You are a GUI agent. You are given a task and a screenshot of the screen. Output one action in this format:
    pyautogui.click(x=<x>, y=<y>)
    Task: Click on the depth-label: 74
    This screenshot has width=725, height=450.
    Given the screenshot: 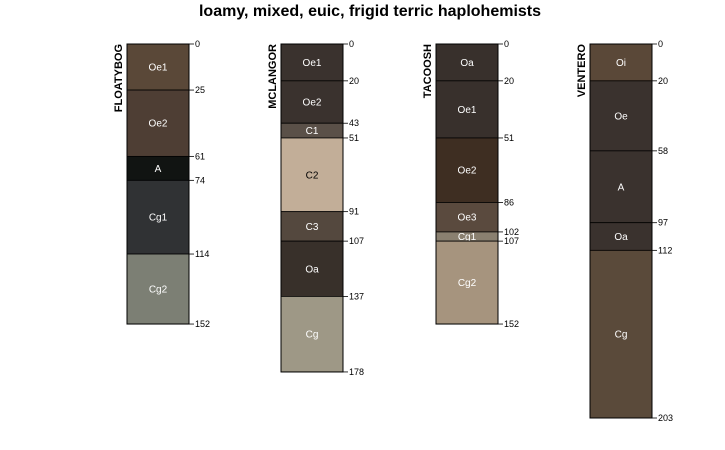 What is the action you would take?
    pyautogui.click(x=200, y=180)
    